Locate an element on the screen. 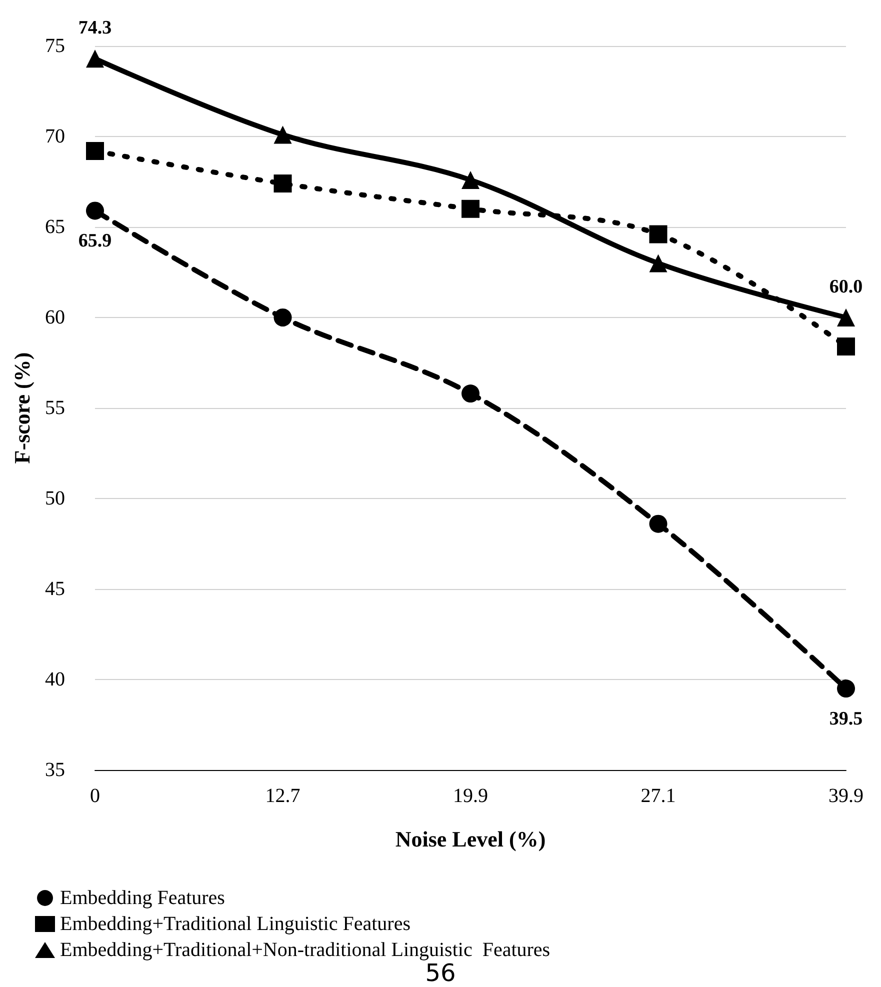  legend-label: Embedding+Traditional+Non-traditional Linguistic Features is located at coordinates (305, 950).